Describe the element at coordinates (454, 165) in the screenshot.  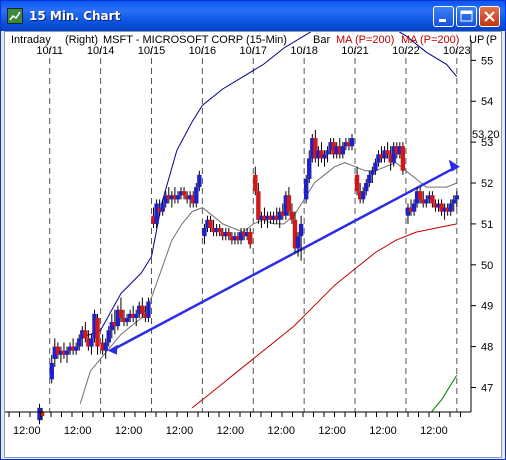
I see `trend-arrowhead` at that location.